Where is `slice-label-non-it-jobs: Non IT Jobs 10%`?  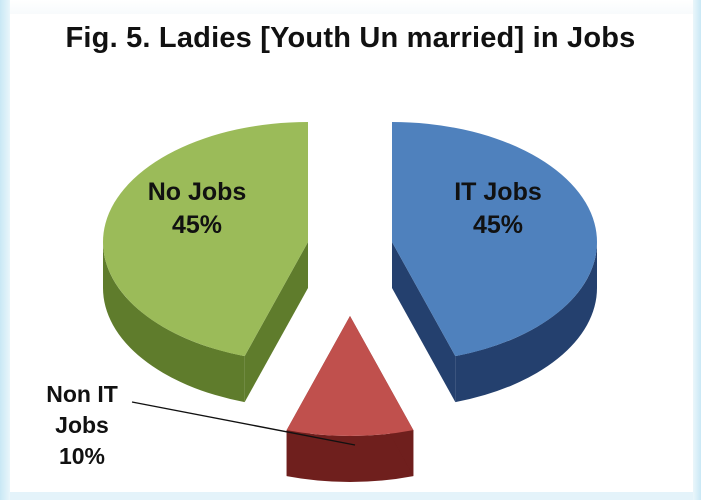 slice-label-non-it-jobs: Non IT Jobs 10% is located at coordinates (82, 425).